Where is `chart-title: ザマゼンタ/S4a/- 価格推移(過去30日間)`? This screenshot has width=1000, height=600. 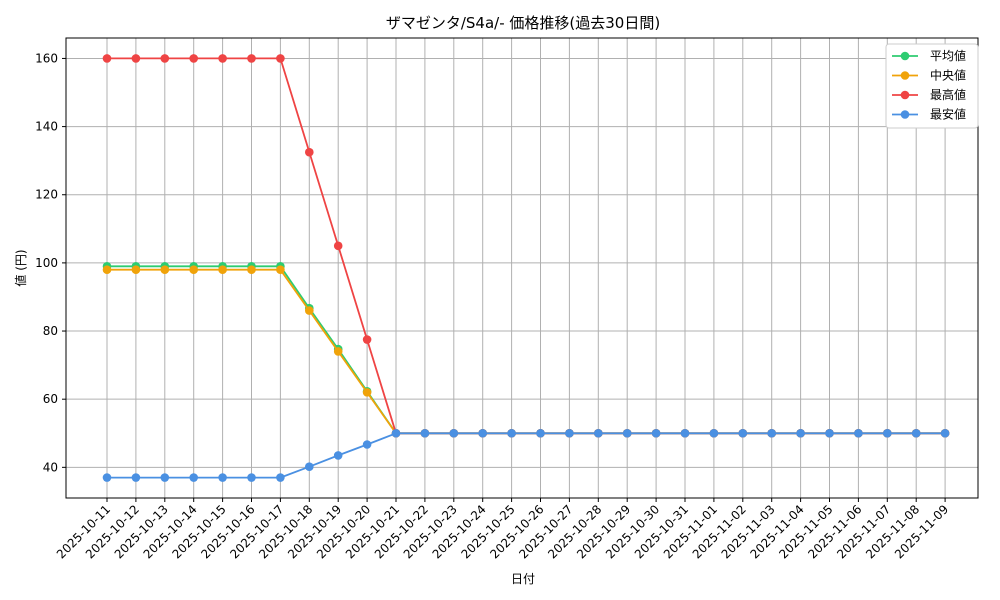
chart-title: ザマゼンタ/S4a/- 価格推移(過去30日間) is located at coordinates (523, 23).